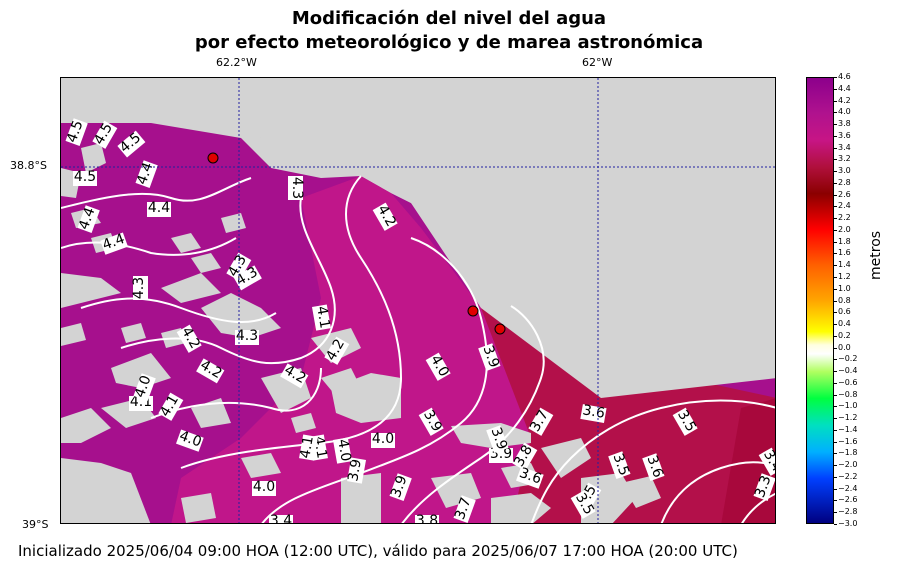 This screenshot has width=898, height=570. Describe the element at coordinates (842, 218) in the screenshot. I see `colorbar-tick: 2.2` at that location.